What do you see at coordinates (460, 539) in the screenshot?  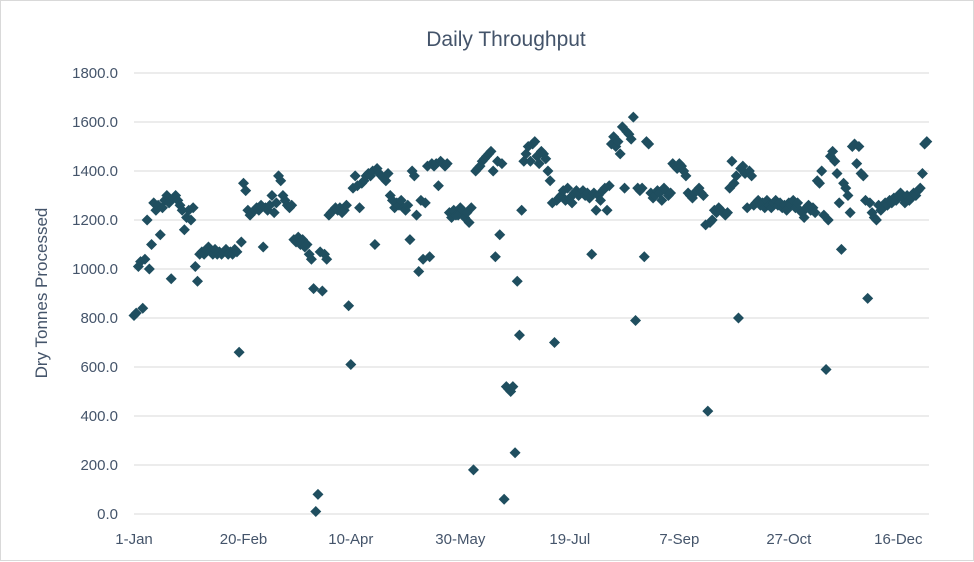 I see `x-tick-label: 30-May` at bounding box center [460, 539].